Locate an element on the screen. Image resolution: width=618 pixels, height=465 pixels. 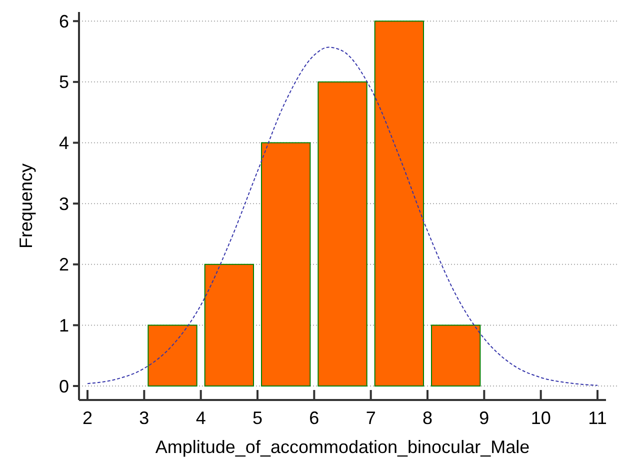
x-tick-label: 7 is located at coordinates (371, 418).